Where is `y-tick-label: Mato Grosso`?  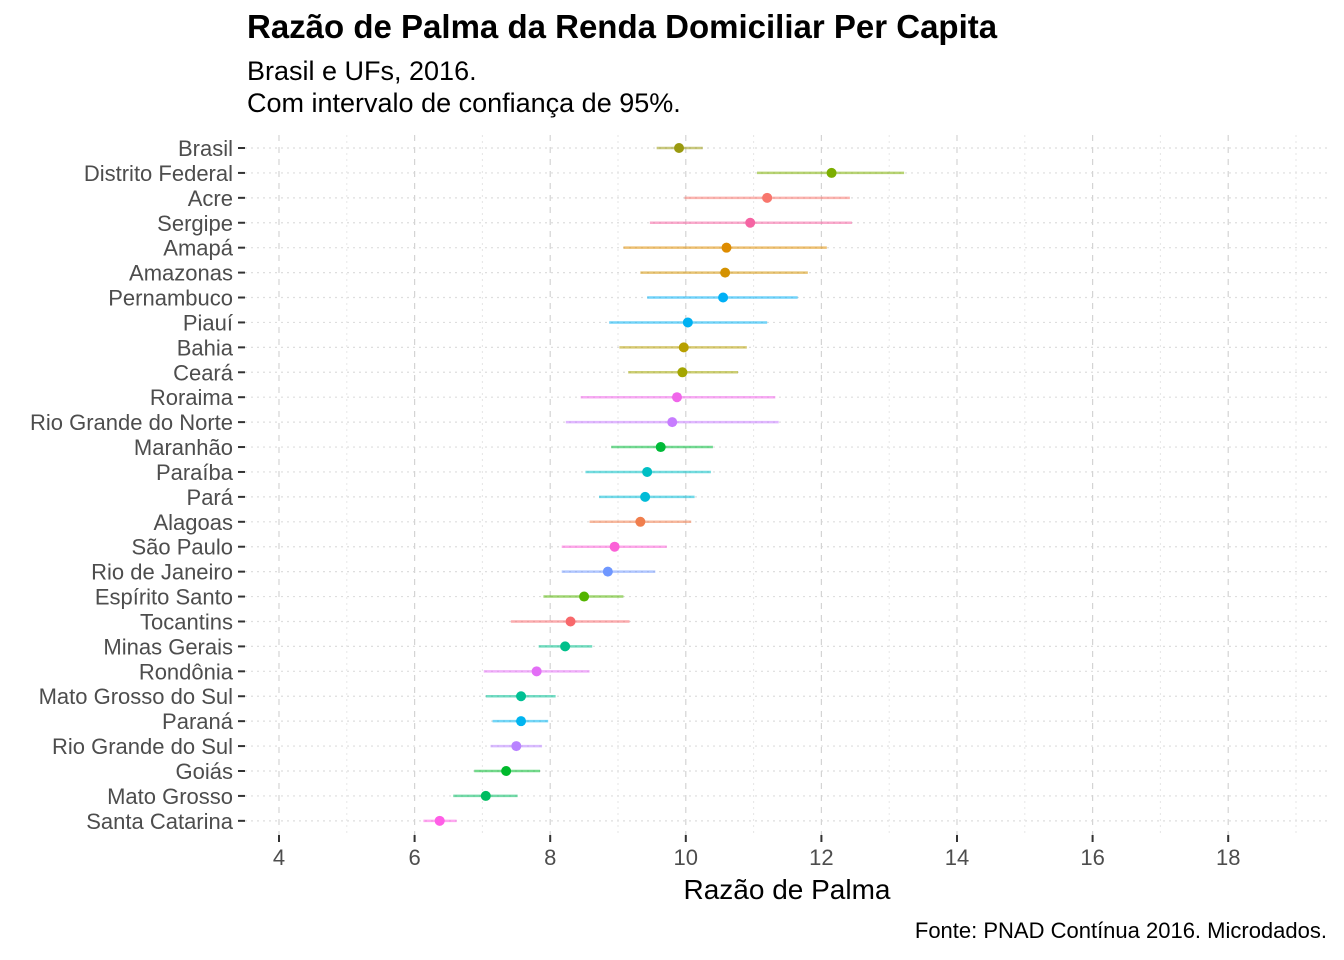 y-tick-label: Mato Grosso is located at coordinates (170, 796).